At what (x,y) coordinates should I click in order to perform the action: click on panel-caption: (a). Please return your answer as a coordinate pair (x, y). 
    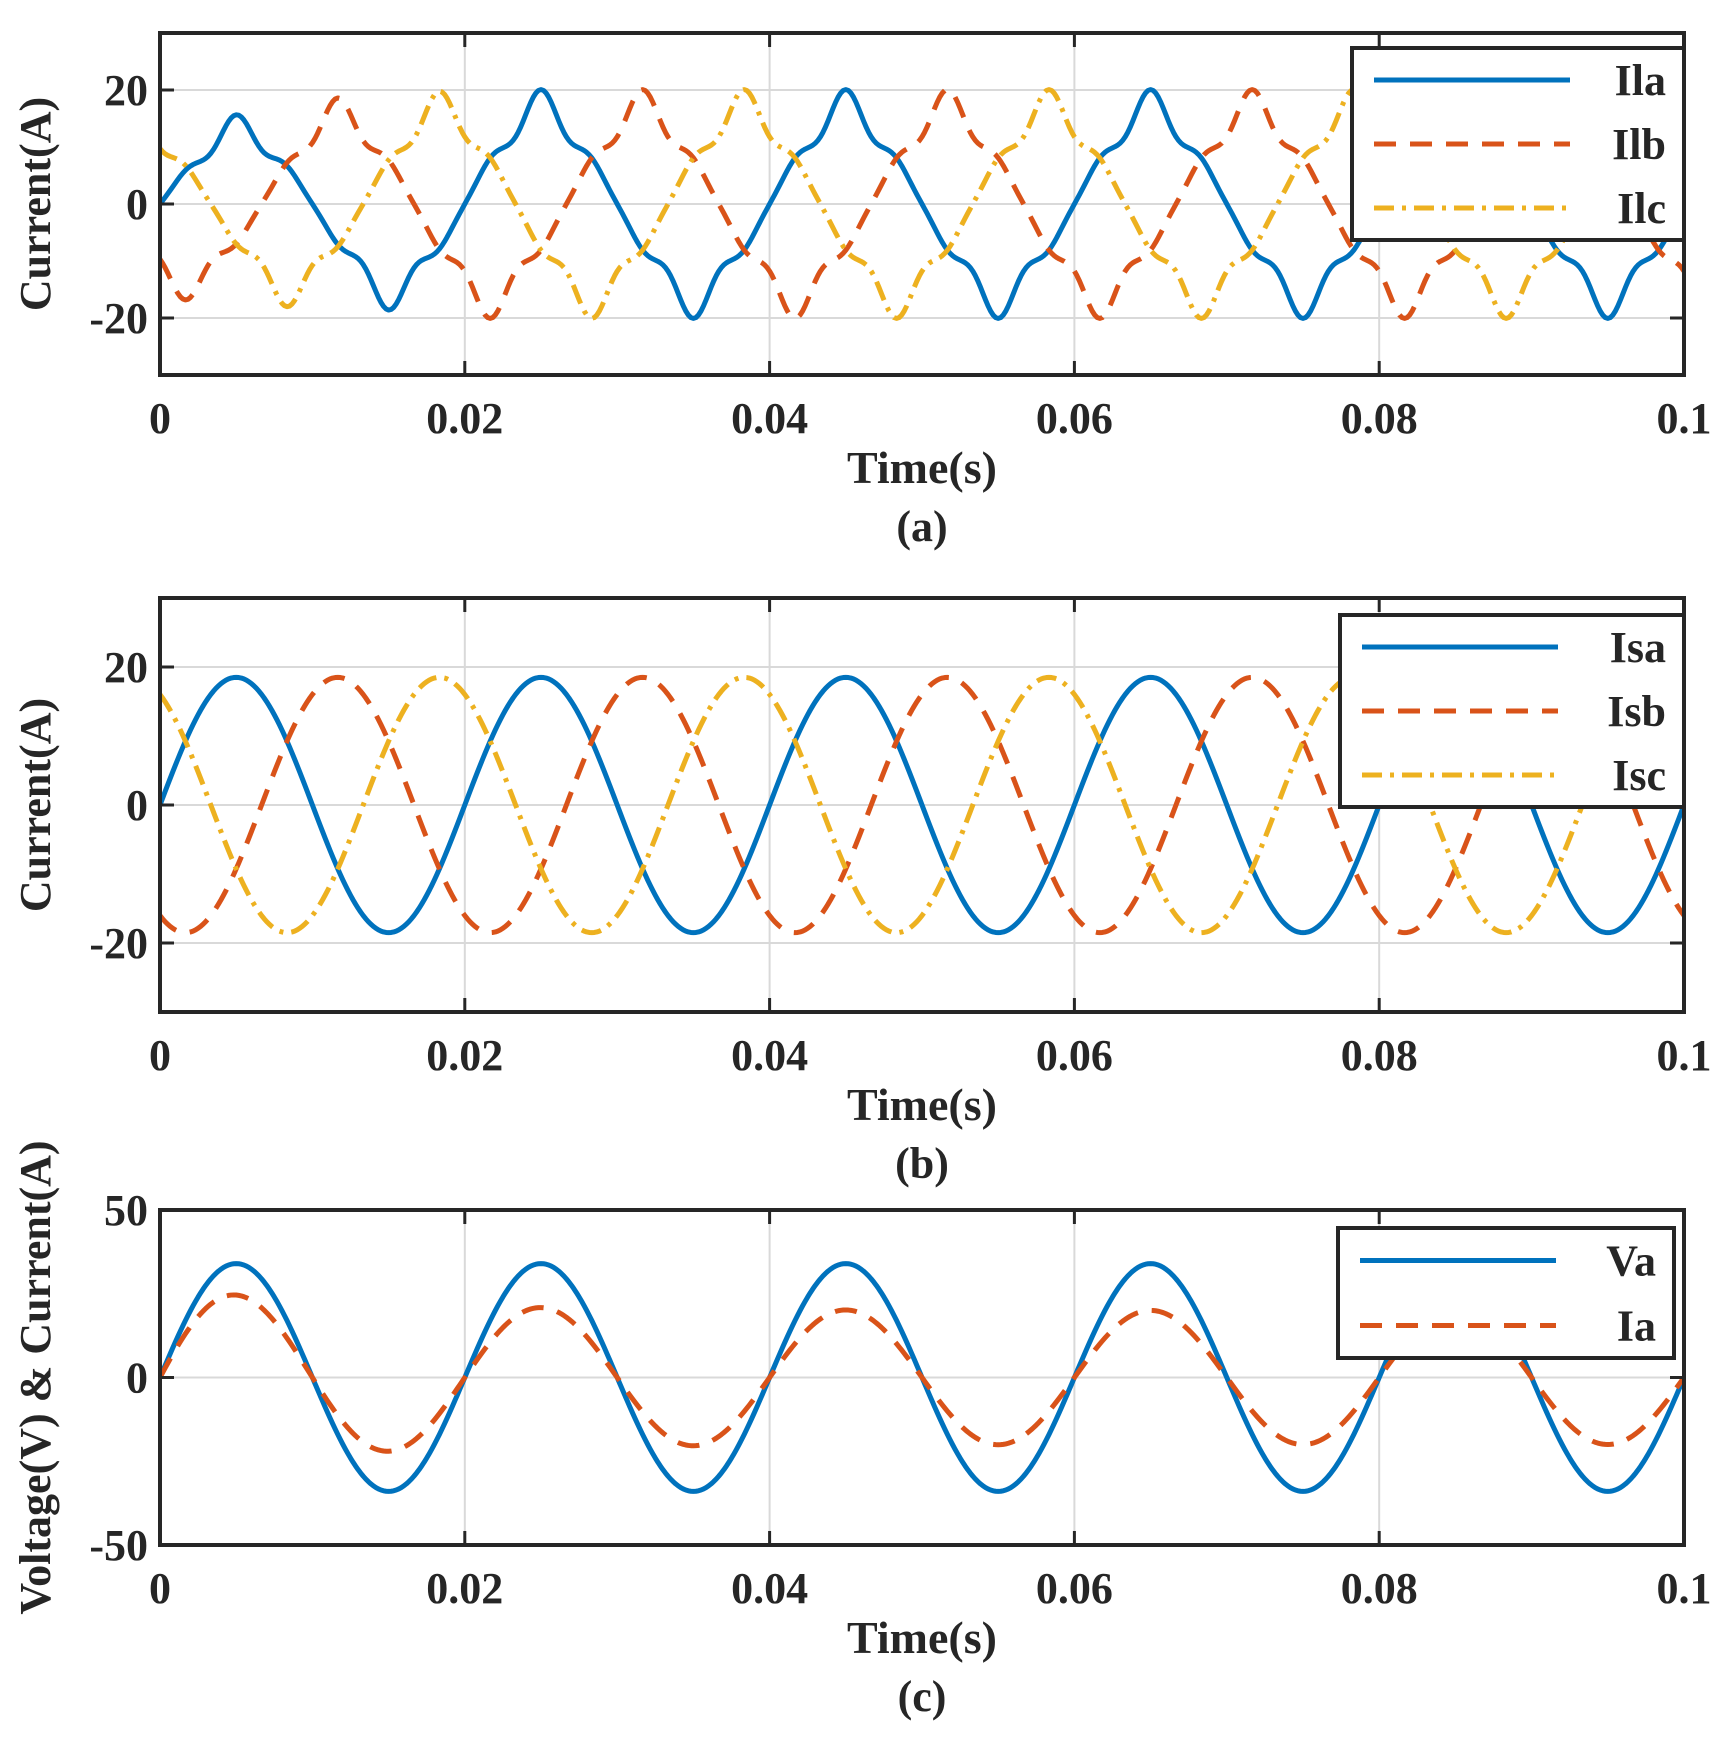
    Looking at the image, I should click on (921, 526).